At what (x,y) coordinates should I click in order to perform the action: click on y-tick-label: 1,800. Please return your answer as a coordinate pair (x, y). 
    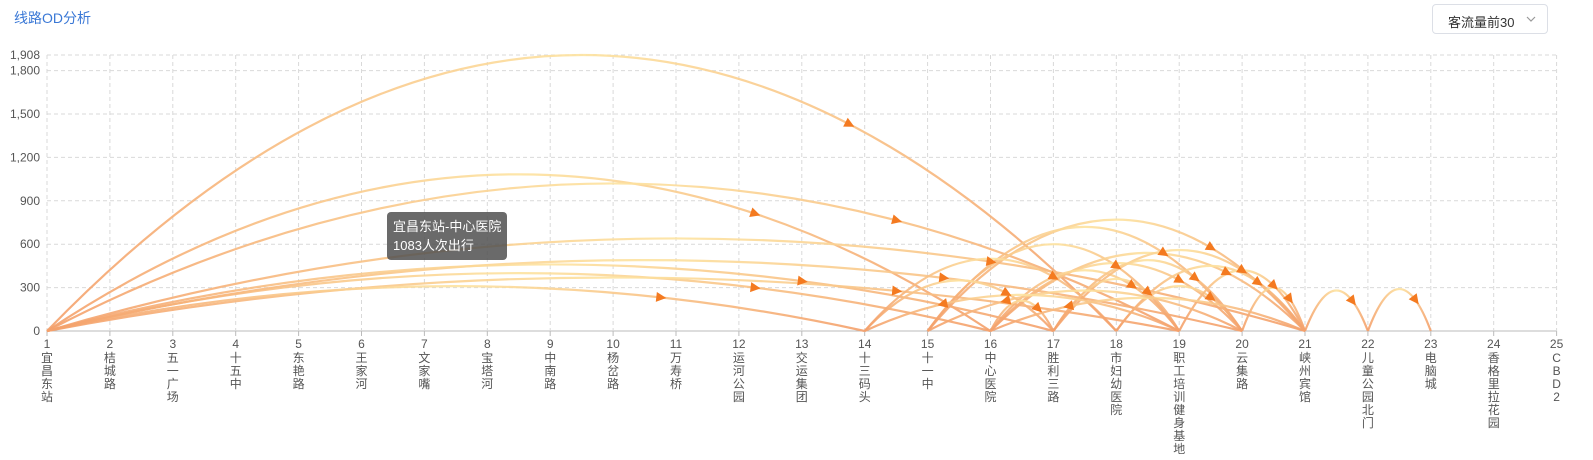
    Looking at the image, I should click on (25, 71).